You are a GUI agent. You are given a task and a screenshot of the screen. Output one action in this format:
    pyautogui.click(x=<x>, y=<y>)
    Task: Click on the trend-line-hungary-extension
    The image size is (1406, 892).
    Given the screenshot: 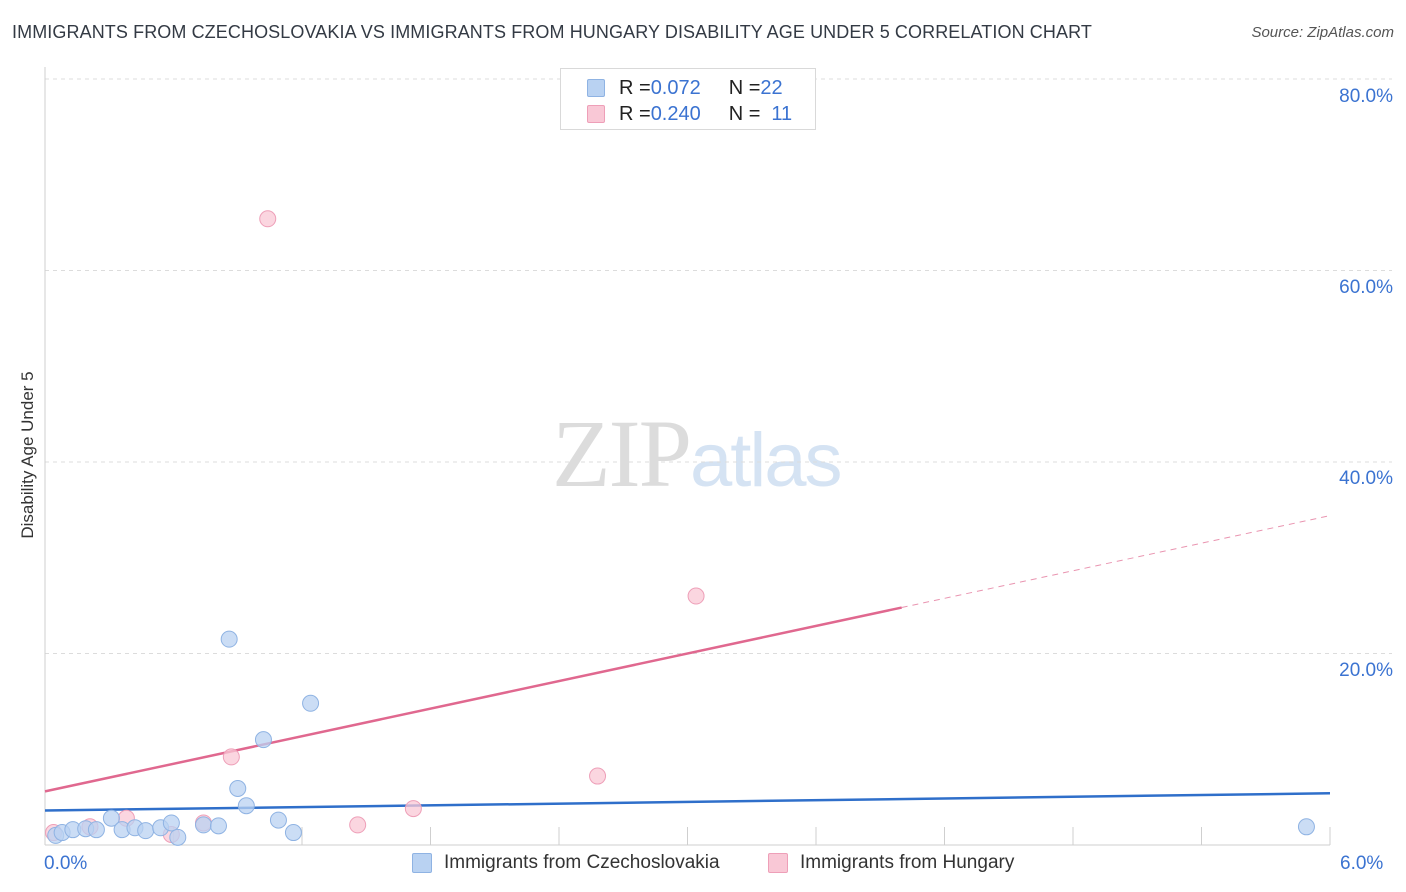 What is the action you would take?
    pyautogui.click(x=1116, y=562)
    